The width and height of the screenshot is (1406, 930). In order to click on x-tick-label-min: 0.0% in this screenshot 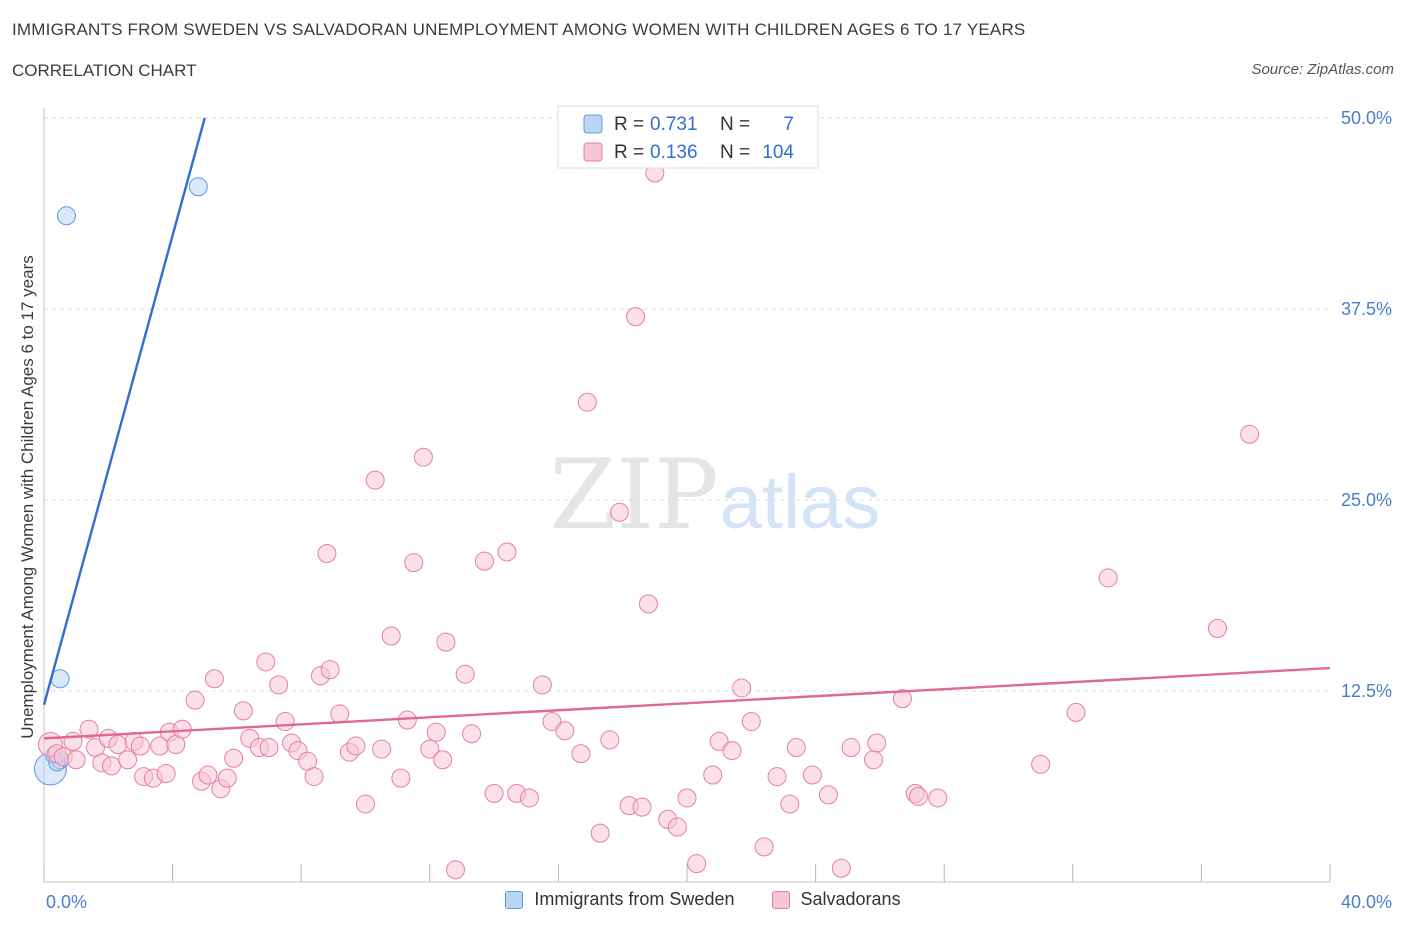, I will do `click(66, 902)`.